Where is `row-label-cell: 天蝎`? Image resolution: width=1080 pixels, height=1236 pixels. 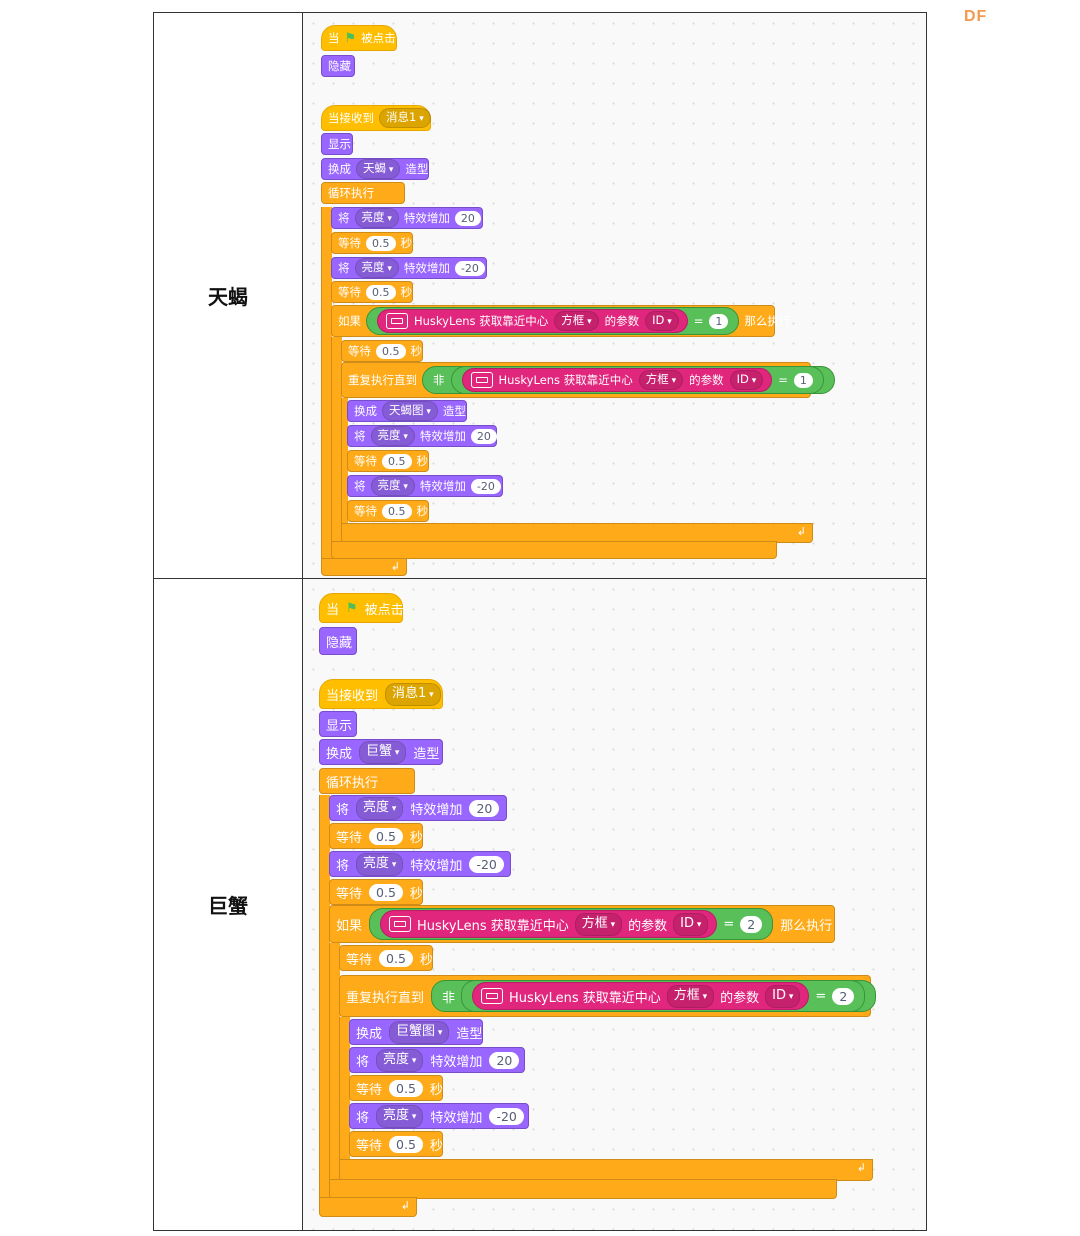
row-label-cell: 天蝎 is located at coordinates (228, 295).